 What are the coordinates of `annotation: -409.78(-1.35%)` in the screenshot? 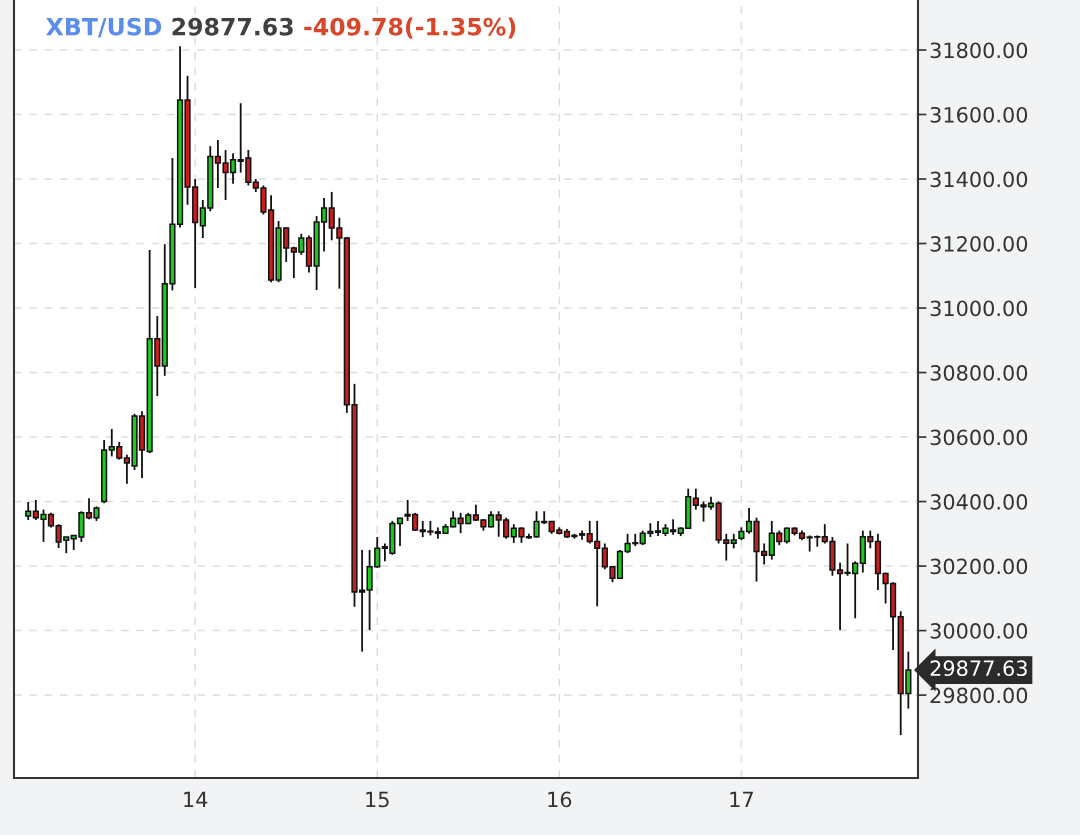 It's located at (410, 28).